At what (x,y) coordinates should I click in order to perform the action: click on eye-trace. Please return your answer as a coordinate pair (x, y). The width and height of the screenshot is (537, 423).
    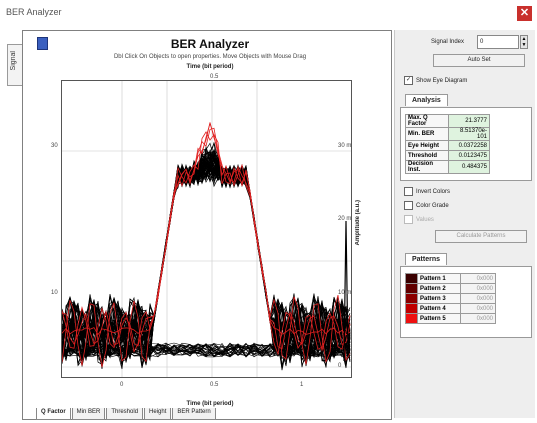
    Looking at the image, I should click on (206, 350).